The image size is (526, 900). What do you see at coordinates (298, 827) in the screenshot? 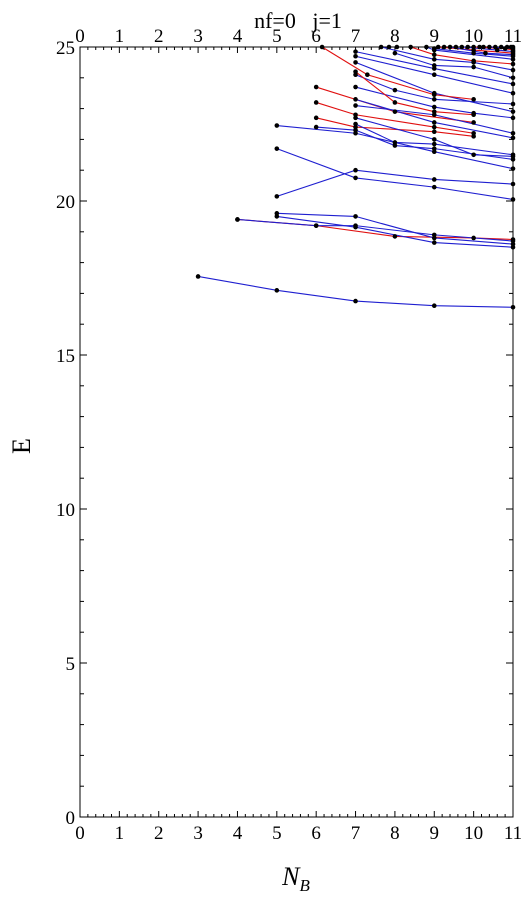
I see `bottom-x-axis: 0 1 2 3 4 5 6 7 8 9 10 11` at bounding box center [298, 827].